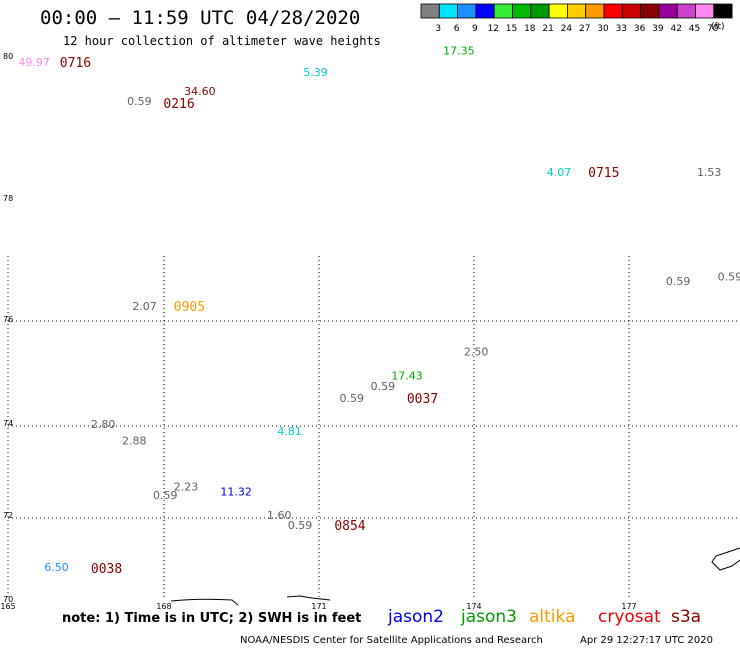 The width and height of the screenshot is (740, 650). I want to click on scale-tick-label: 70, so click(713, 29).